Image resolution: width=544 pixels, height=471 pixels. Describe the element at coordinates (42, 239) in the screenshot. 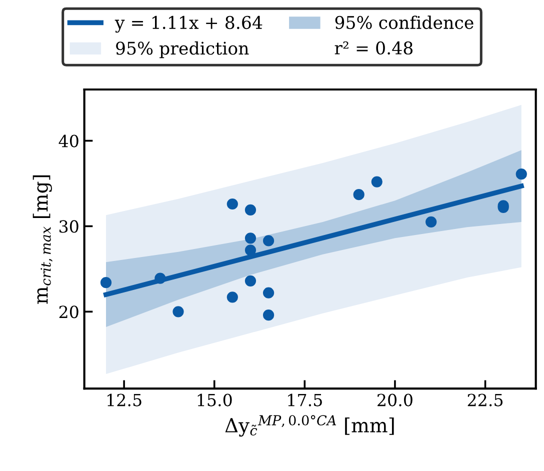

I see `y-axis-title: m$_{crit,max}$ [mg]` at that location.